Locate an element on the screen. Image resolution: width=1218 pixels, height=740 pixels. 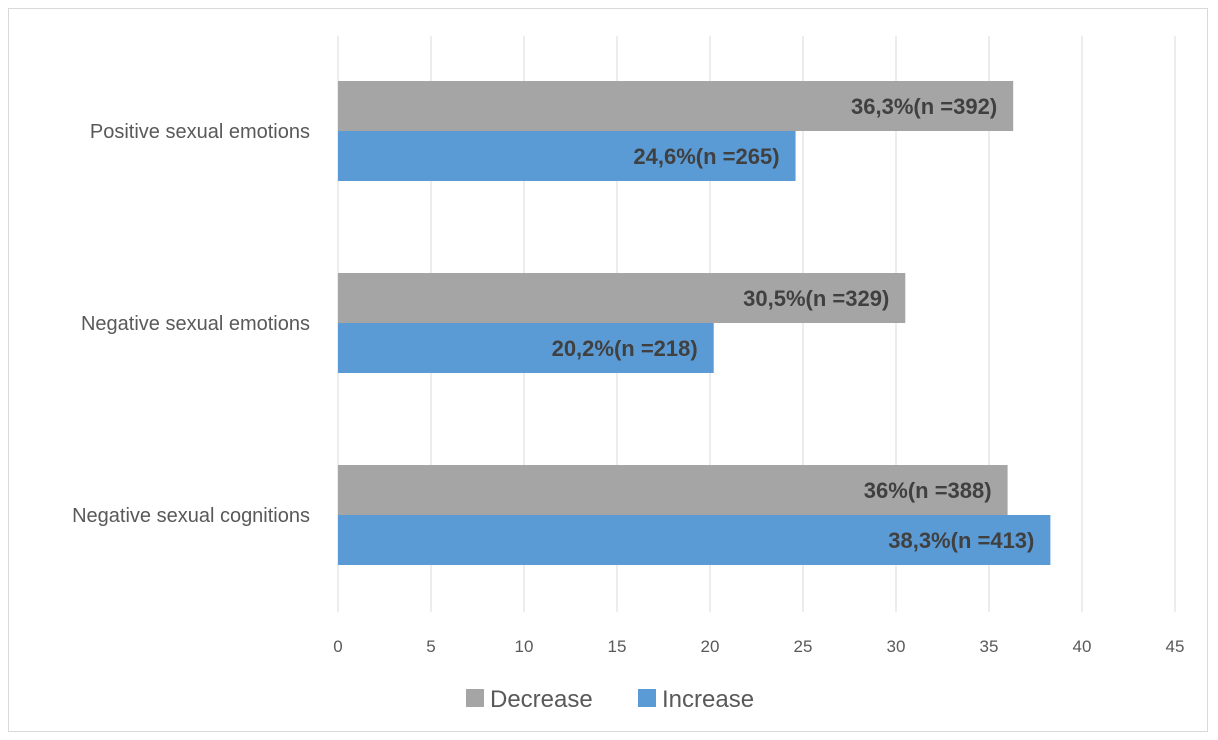
legend-swatch-decrease is located at coordinates (475, 698).